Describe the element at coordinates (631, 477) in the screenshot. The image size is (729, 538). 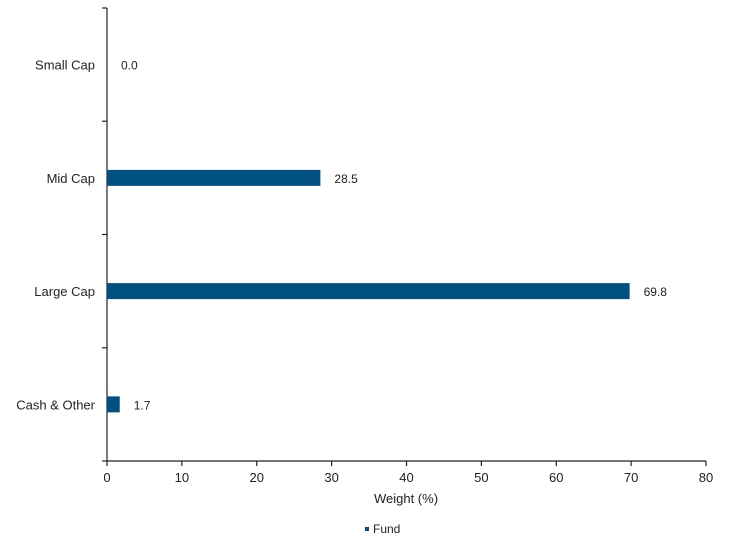
I see `x-tick-label: 70` at that location.